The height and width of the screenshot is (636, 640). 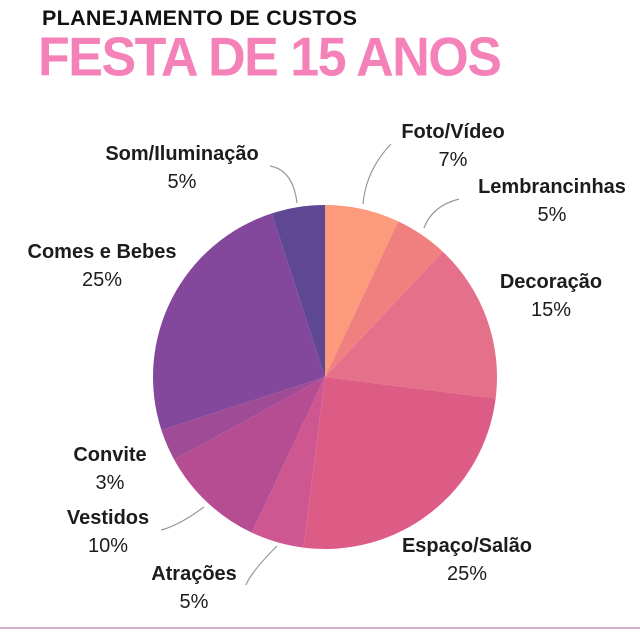 I want to click on pie-slice-vestidos, so click(x=249, y=455).